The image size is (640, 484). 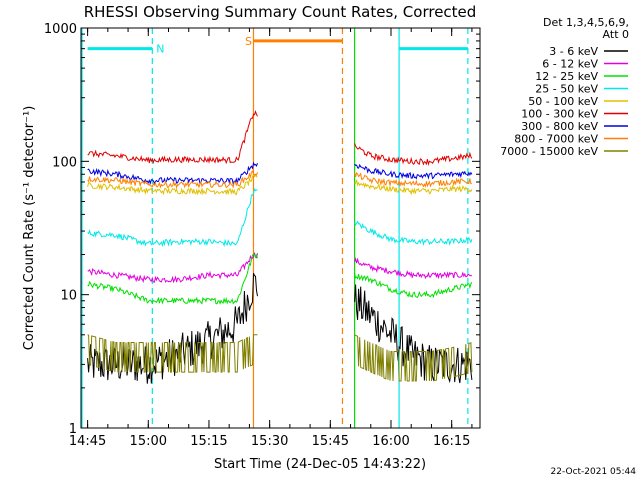 I want to click on x-tick-label-3: 15:15, so click(x=208, y=441).